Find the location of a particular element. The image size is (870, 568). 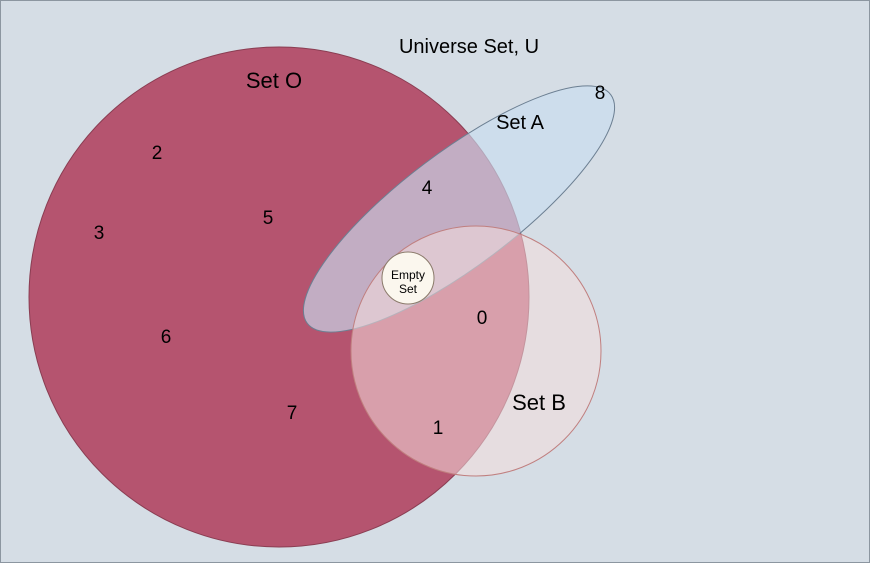

set-b-label: Set B is located at coordinates (539, 402).